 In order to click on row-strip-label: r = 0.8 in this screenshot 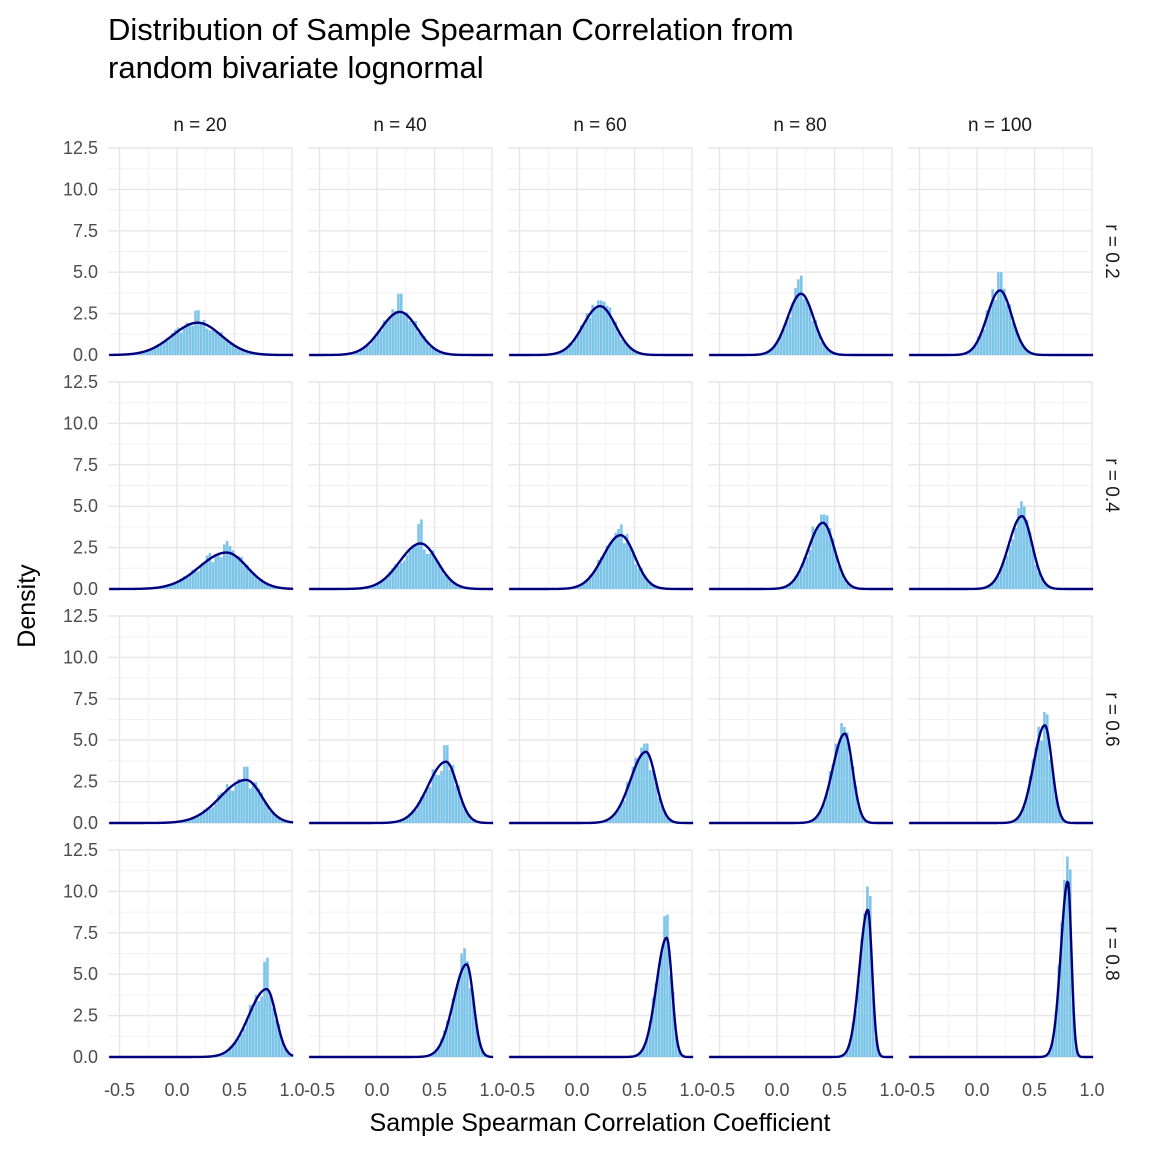, I will do `click(1111, 953)`.